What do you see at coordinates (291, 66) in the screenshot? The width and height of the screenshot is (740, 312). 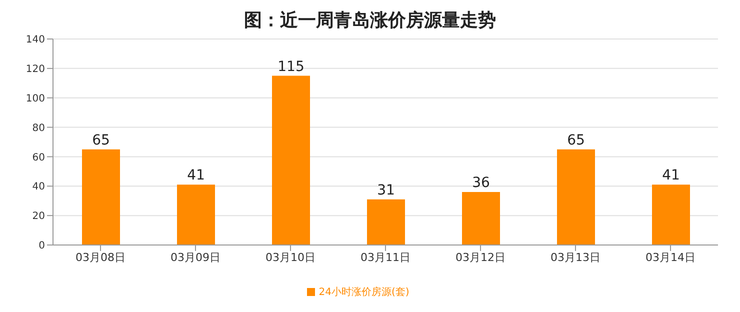 I see `data-label: 115` at bounding box center [291, 66].